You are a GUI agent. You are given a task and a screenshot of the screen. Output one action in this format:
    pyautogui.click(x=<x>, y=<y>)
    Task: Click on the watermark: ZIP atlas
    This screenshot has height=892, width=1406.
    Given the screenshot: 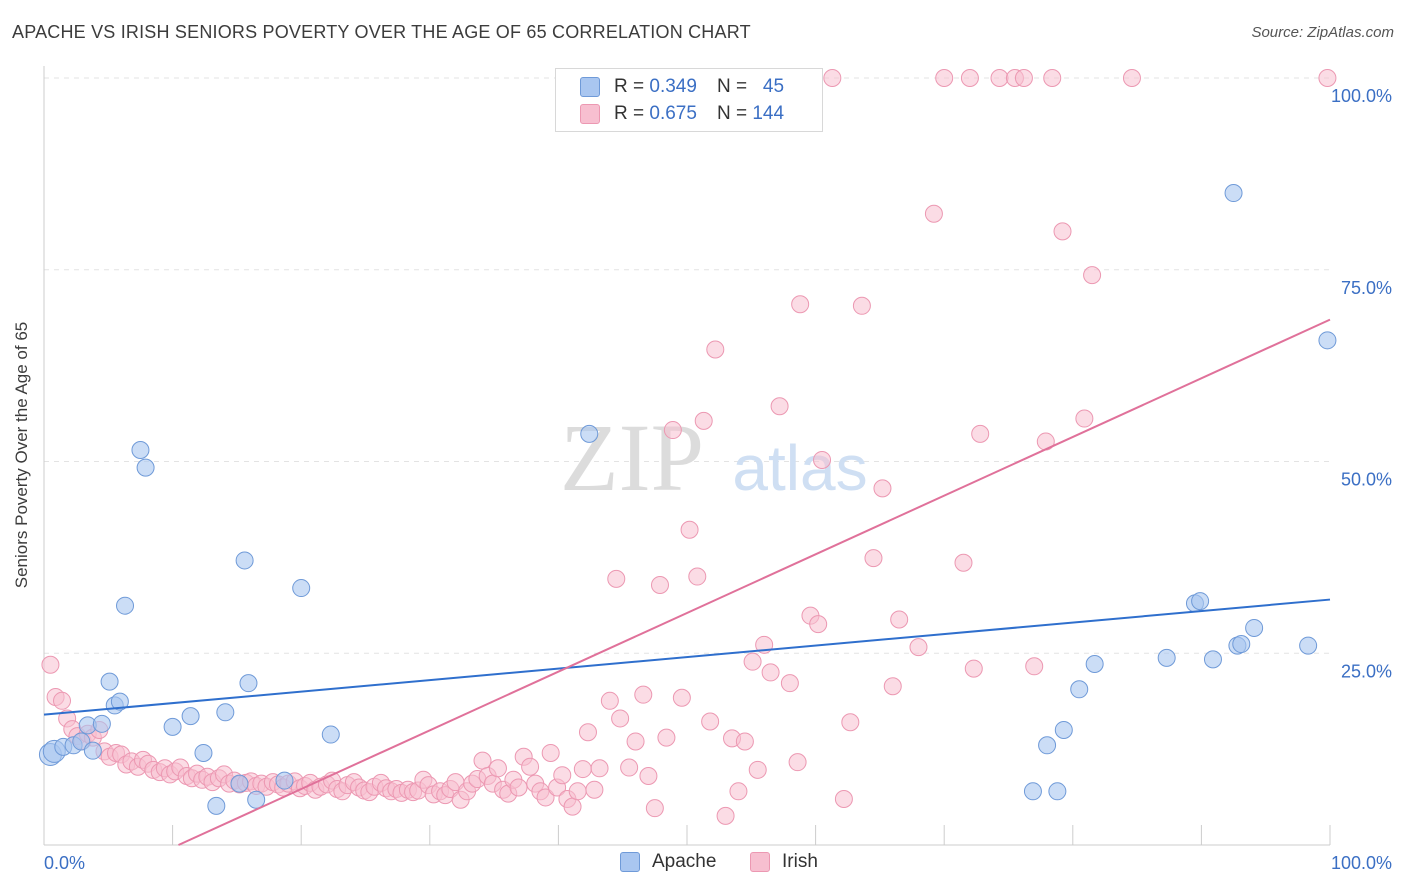 What is the action you would take?
    pyautogui.click(x=714, y=457)
    